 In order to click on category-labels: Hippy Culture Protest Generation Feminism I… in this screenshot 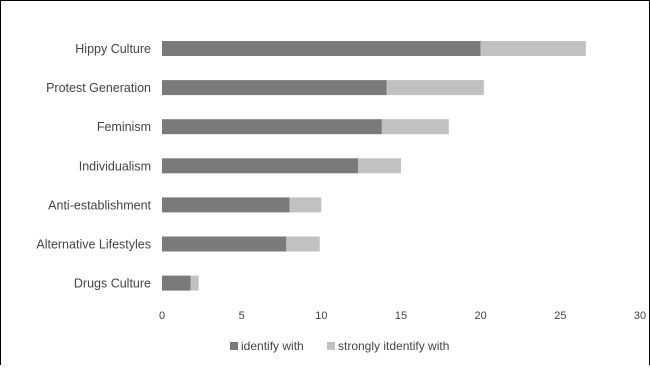, I will do `click(93, 166)`.